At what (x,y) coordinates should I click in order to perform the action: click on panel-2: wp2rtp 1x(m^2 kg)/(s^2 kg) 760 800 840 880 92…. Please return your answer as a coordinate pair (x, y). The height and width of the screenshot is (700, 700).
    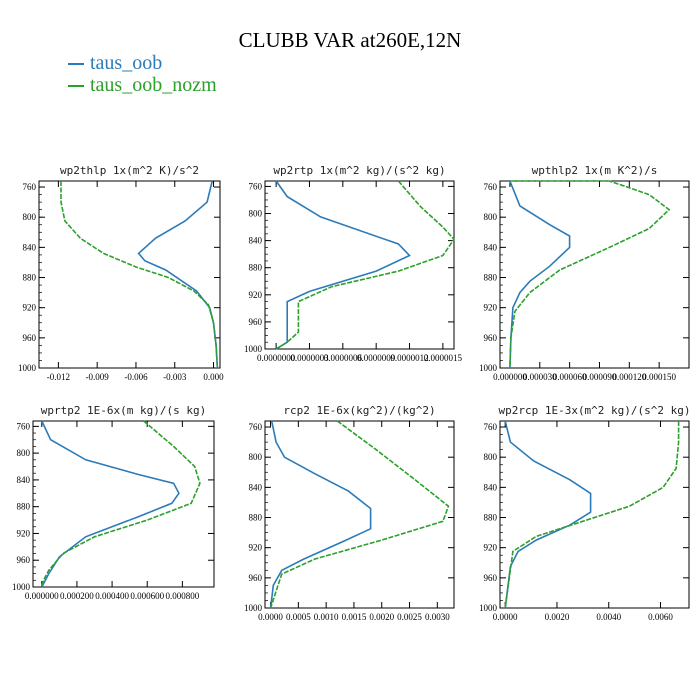
    Looking at the image, I should click on (353, 263).